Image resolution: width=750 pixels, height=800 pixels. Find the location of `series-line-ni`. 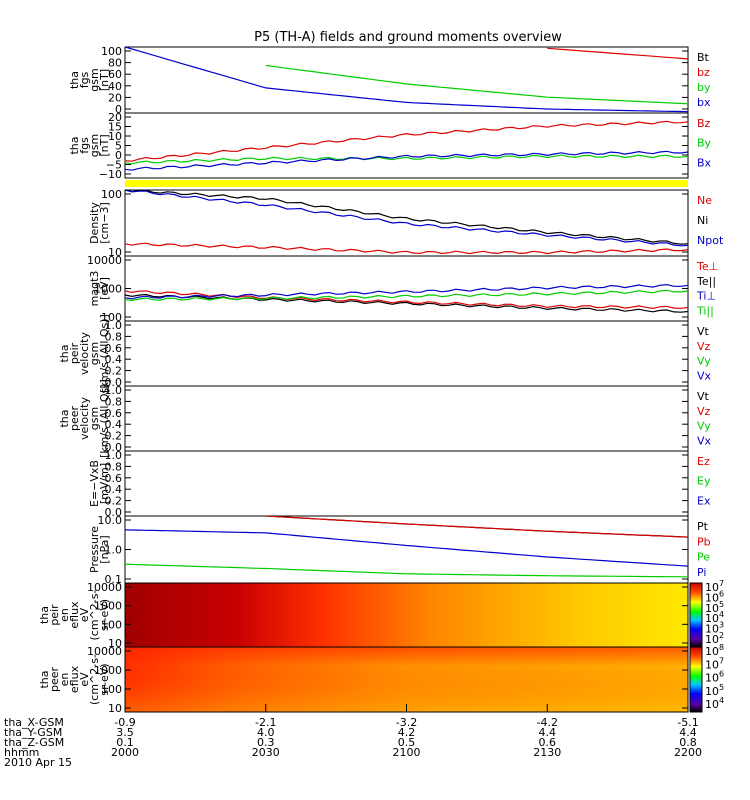

series-line-ni is located at coordinates (406, 217).